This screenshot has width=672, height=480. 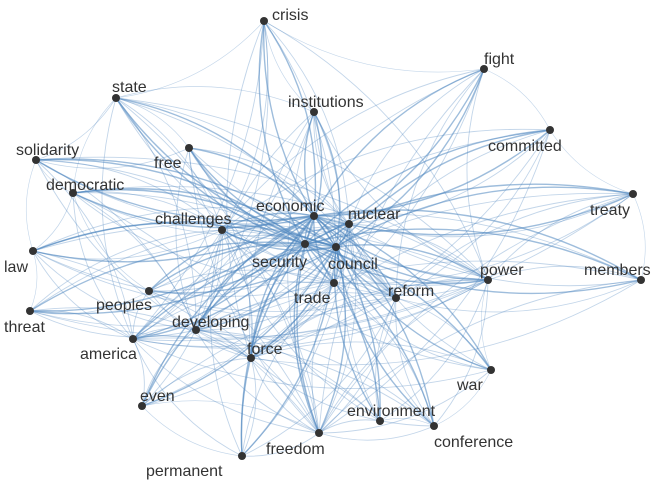 I want to click on edge-council-threat, so click(x=183, y=276).